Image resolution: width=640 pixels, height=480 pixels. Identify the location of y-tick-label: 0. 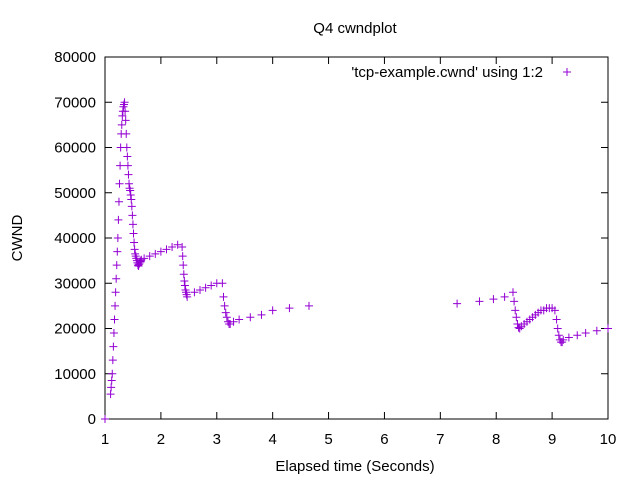
(92, 419).